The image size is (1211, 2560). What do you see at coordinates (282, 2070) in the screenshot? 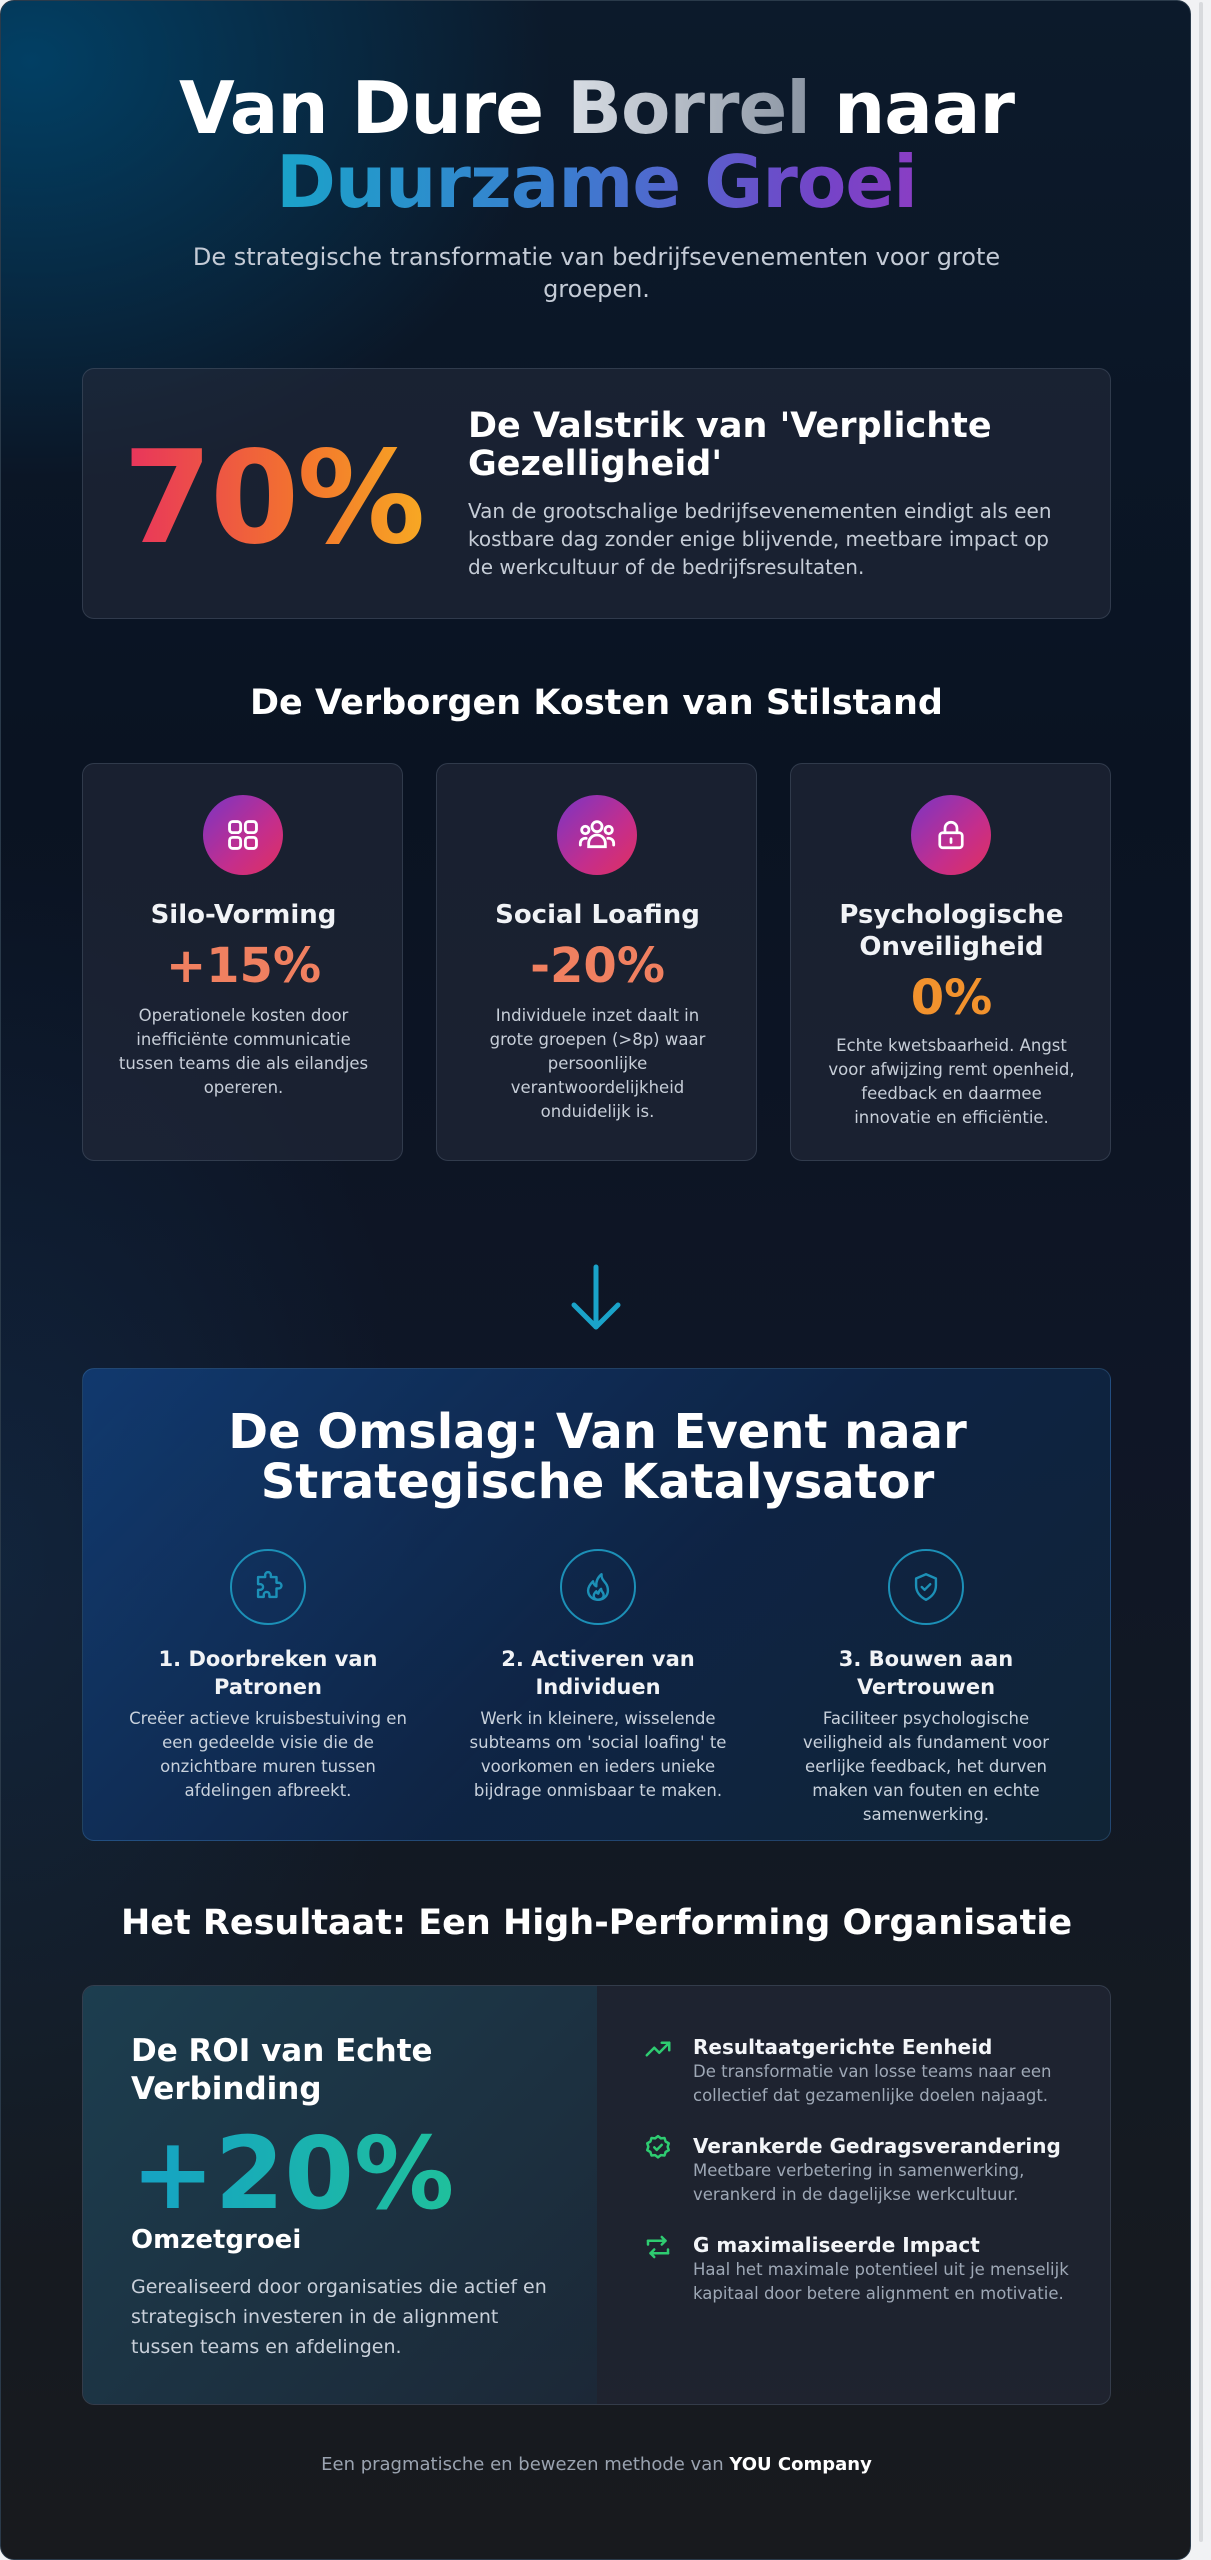
I see `roi-heading: De ROI van Echte Verbinding` at bounding box center [282, 2070].